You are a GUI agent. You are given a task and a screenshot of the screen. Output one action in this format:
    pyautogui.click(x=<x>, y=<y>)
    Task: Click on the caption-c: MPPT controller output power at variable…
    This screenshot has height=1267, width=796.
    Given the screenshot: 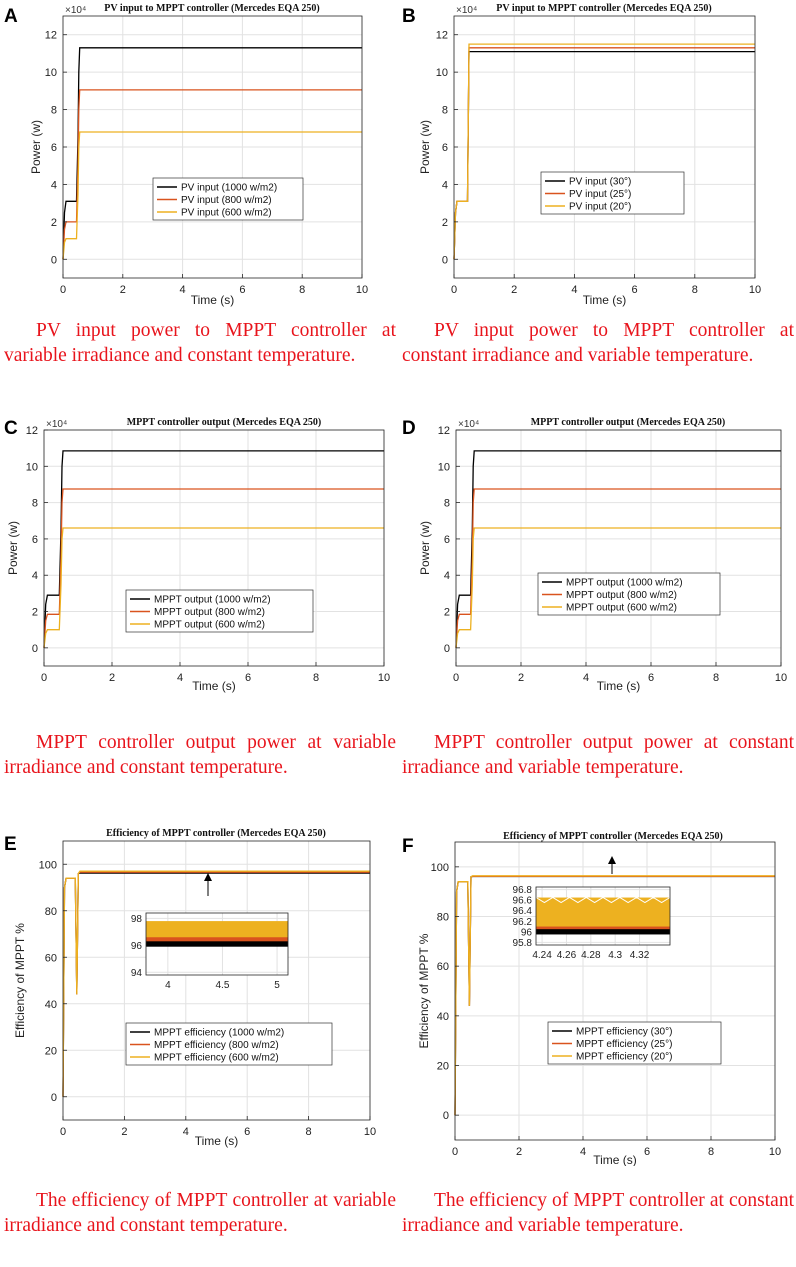 What is the action you would take?
    pyautogui.click(x=200, y=755)
    